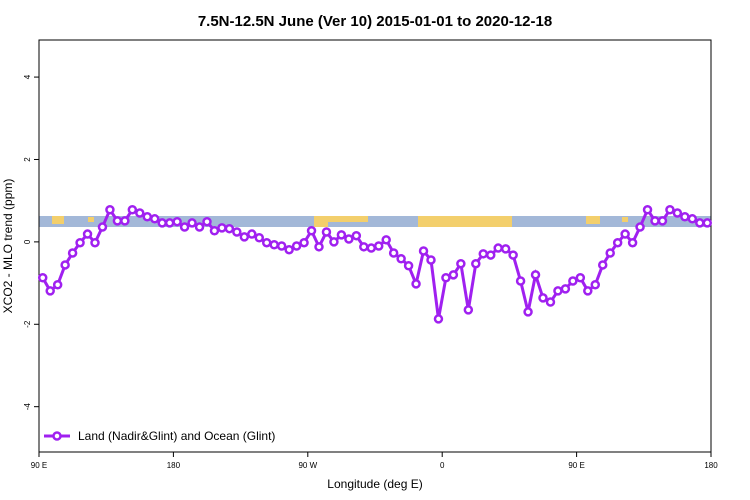  I want to click on y-tick-label: 0, so click(27, 241).